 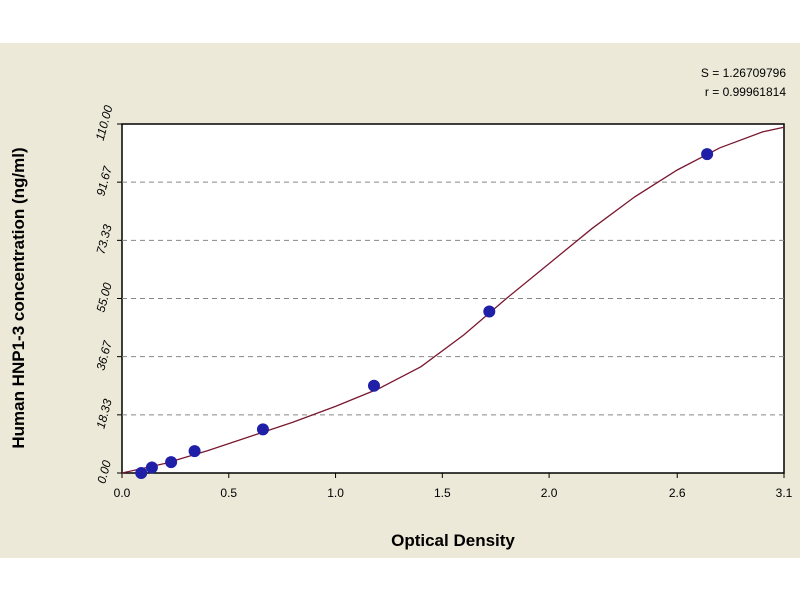 What do you see at coordinates (18, 297) in the screenshot?
I see `y-axis-label: Human HNP1-3 concentration (ng/ml)` at bounding box center [18, 297].